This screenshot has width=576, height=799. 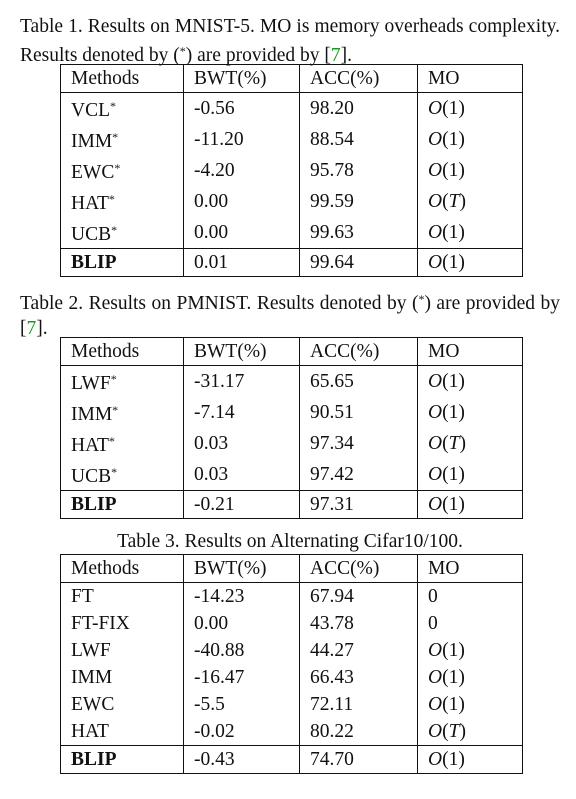 I want to click on table-row: EWC -5.5 72.11 O(1), so click(x=291, y=704).